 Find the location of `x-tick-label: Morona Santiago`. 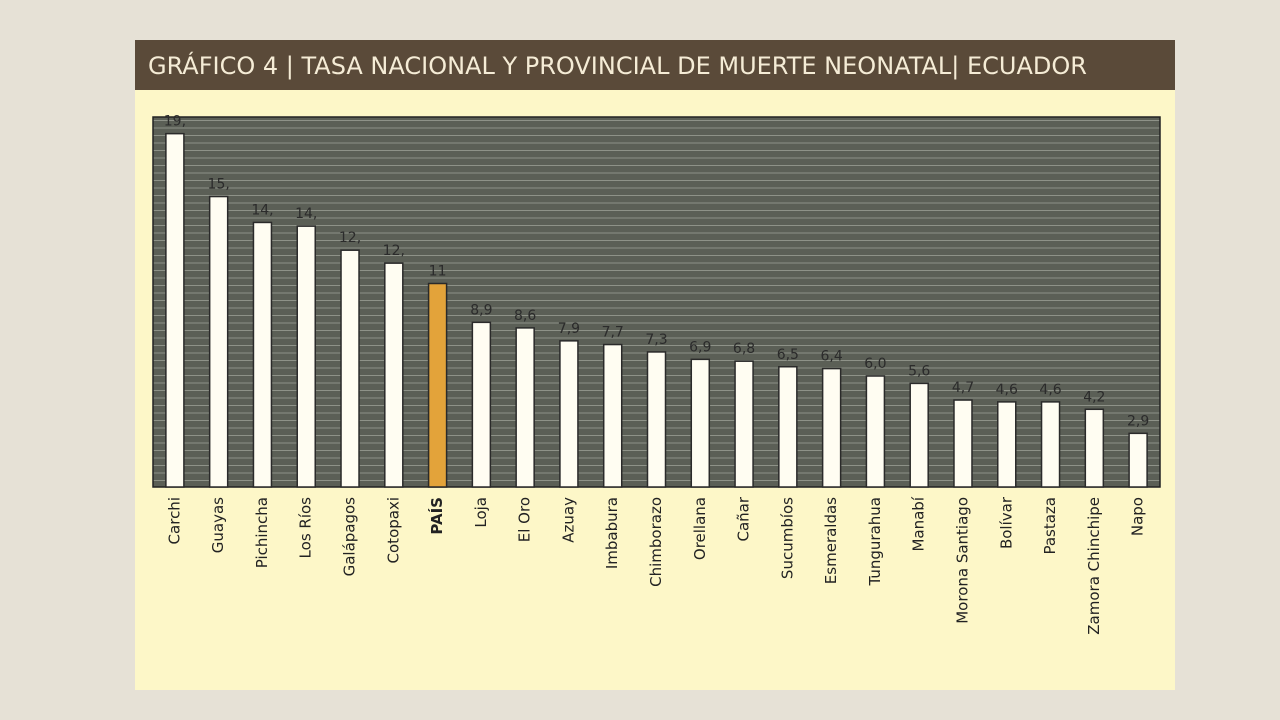

x-tick-label: Morona Santiago is located at coordinates (962, 560).